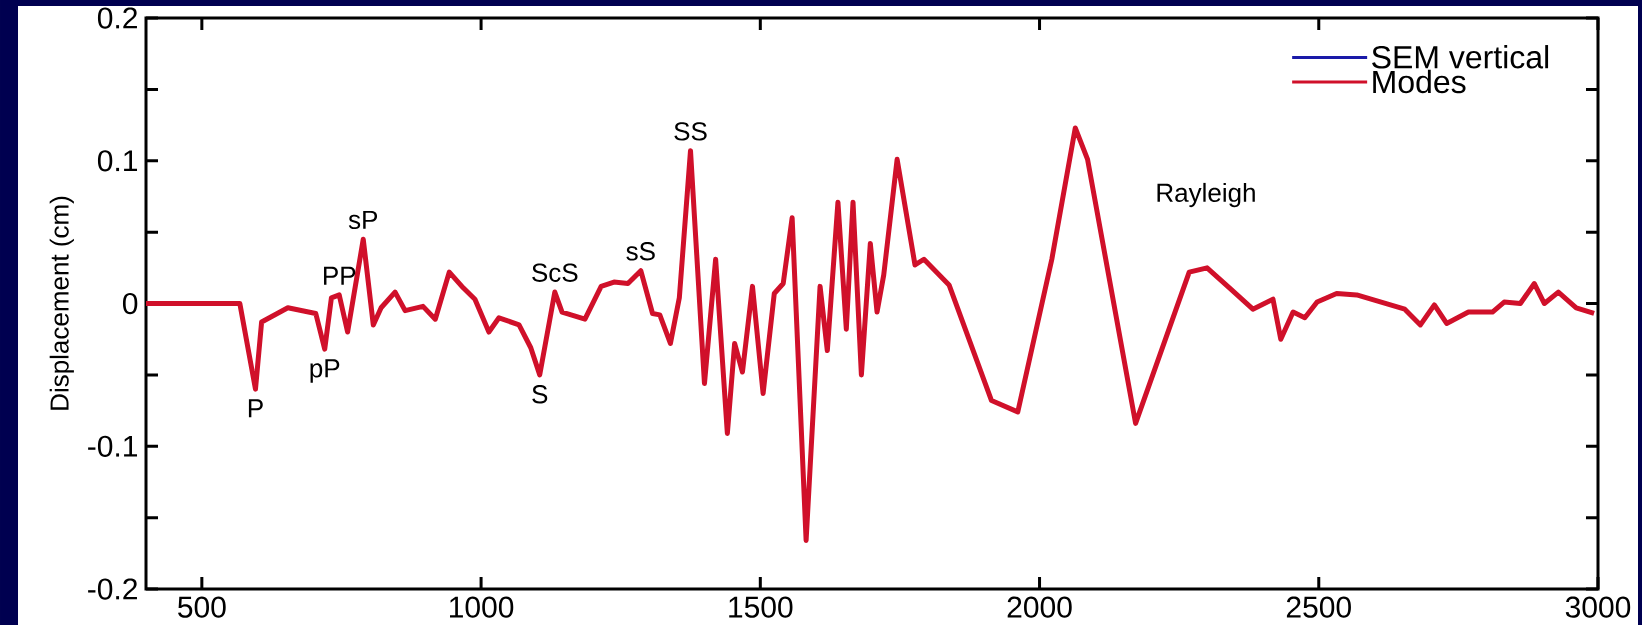  Describe the element at coordinates (690, 131) in the screenshot. I see `annotation: SS` at that location.